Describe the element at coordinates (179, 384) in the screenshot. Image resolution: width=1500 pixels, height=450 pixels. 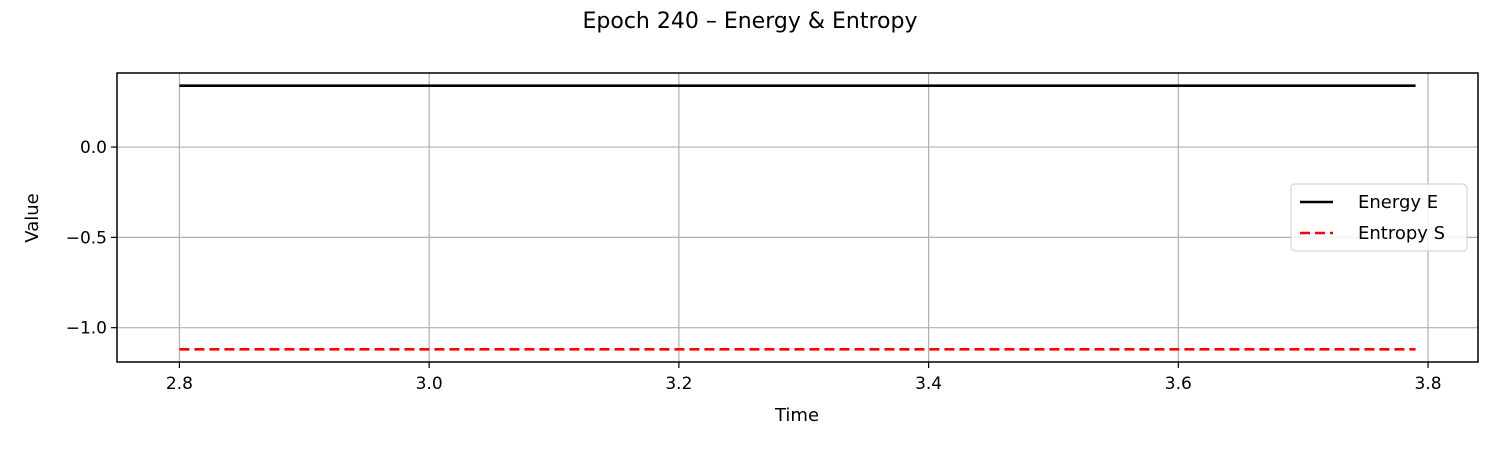
I see `x-tick-label: 2.8` at that location.